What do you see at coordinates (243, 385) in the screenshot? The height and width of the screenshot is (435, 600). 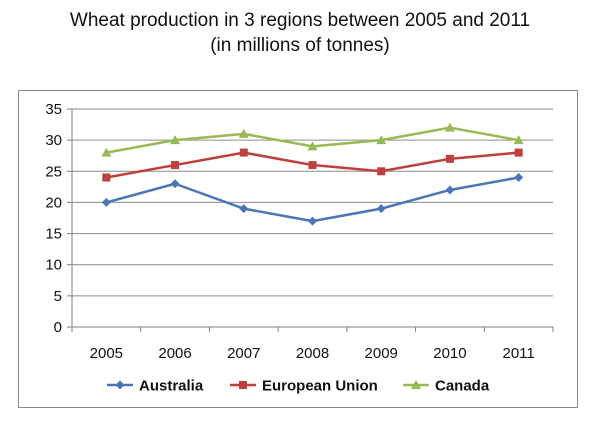 I see `legend-marker-european-union` at bounding box center [243, 385].